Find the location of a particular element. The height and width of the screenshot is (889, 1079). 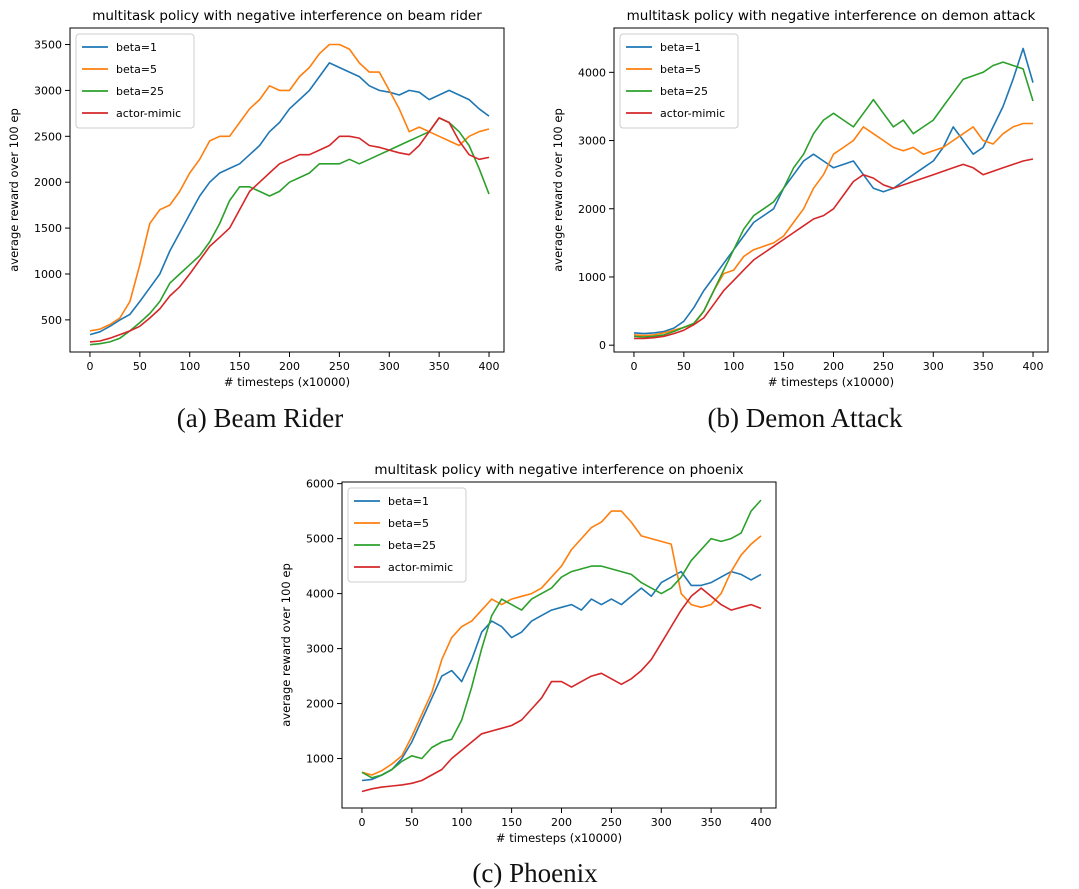

caption-demon-attack: (b) Demon Attack is located at coordinates (805, 418).